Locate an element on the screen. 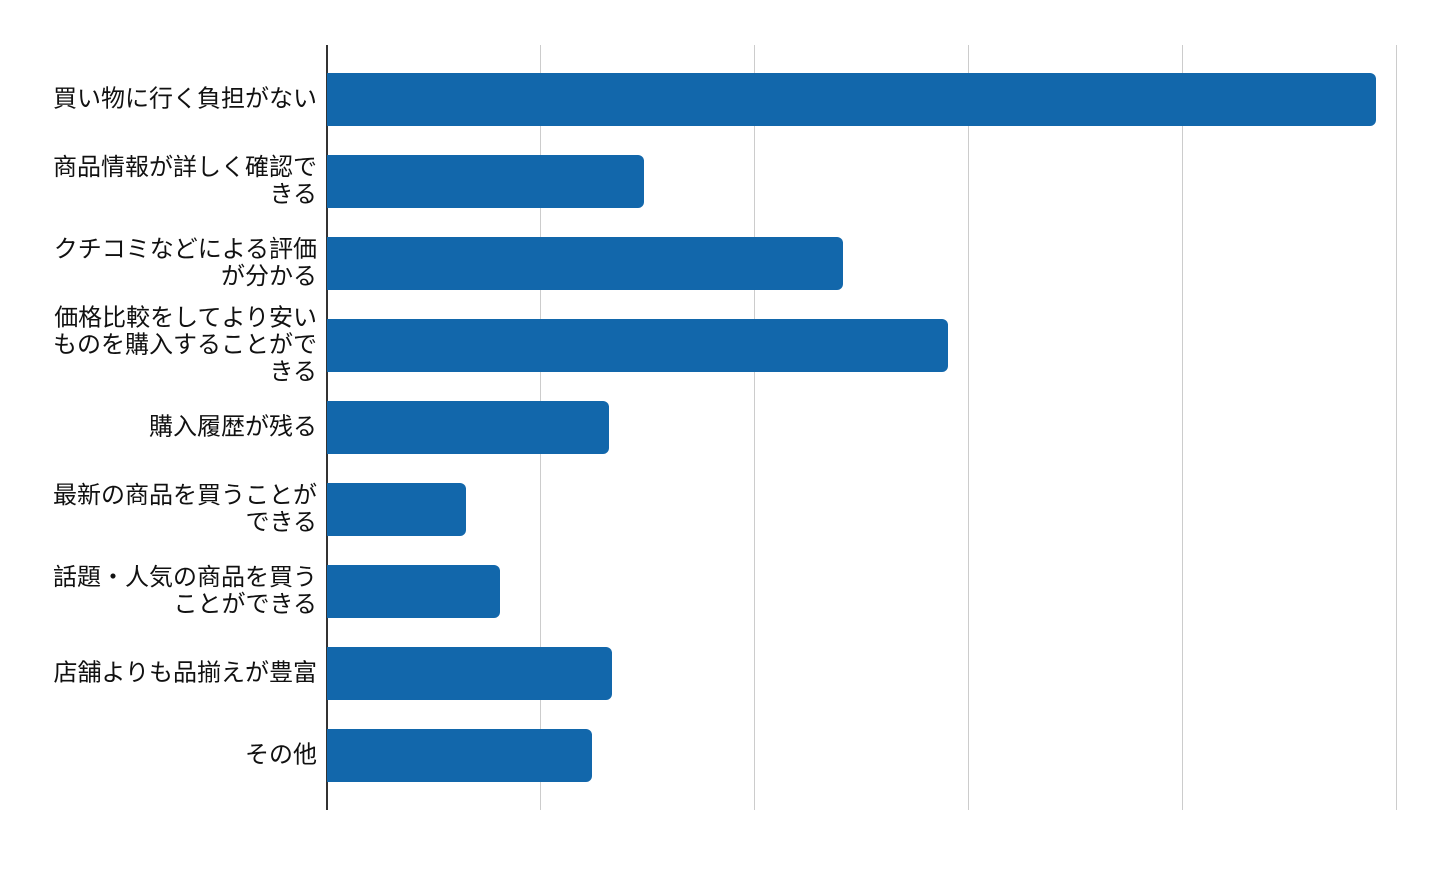 This screenshot has height=892, width=1442. category-label: クチコミなどによる評価 が分かる is located at coordinates (185, 263).